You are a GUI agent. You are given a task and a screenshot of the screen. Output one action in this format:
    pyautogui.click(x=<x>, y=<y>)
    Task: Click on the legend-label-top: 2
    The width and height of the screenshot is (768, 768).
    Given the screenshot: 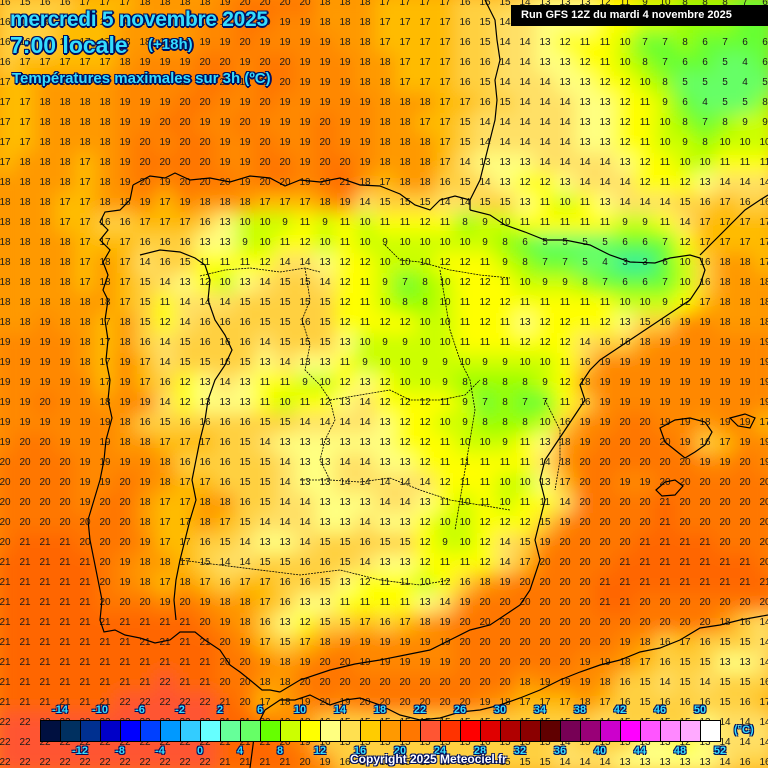 What is the action you would take?
    pyautogui.click(x=220, y=710)
    